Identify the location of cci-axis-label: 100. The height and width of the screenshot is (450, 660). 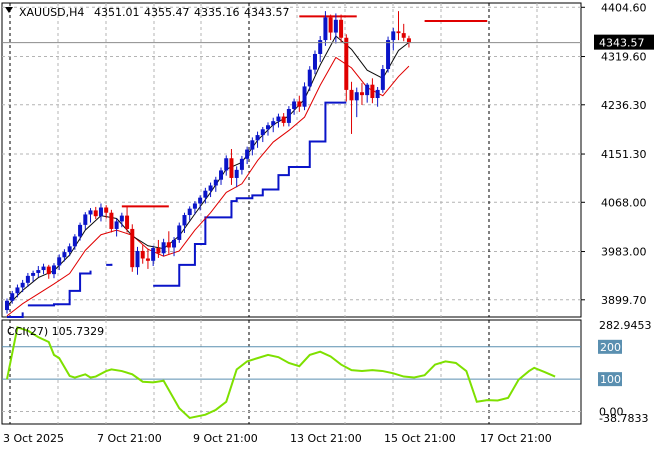
(610, 379).